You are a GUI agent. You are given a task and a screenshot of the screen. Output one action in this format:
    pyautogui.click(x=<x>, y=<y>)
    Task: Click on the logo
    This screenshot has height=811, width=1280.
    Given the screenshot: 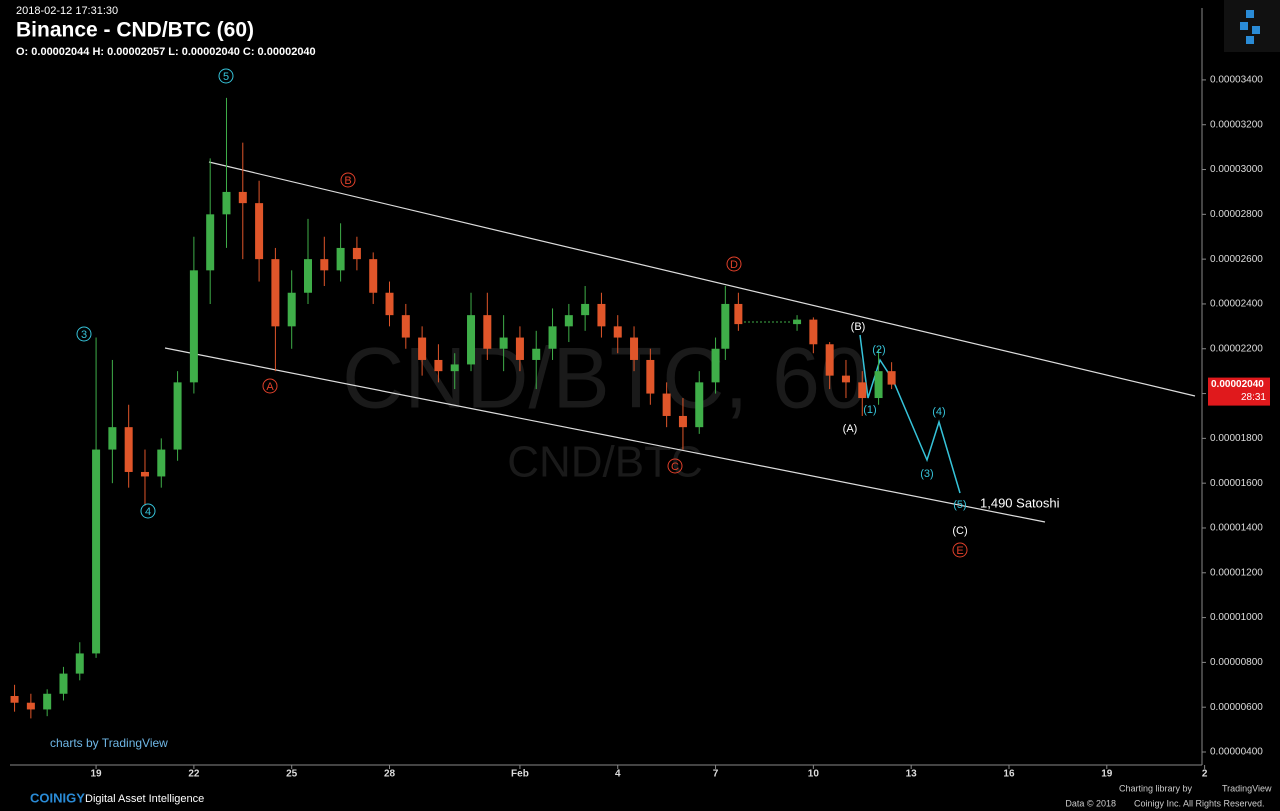 What is the action you would take?
    pyautogui.click(x=1252, y=26)
    